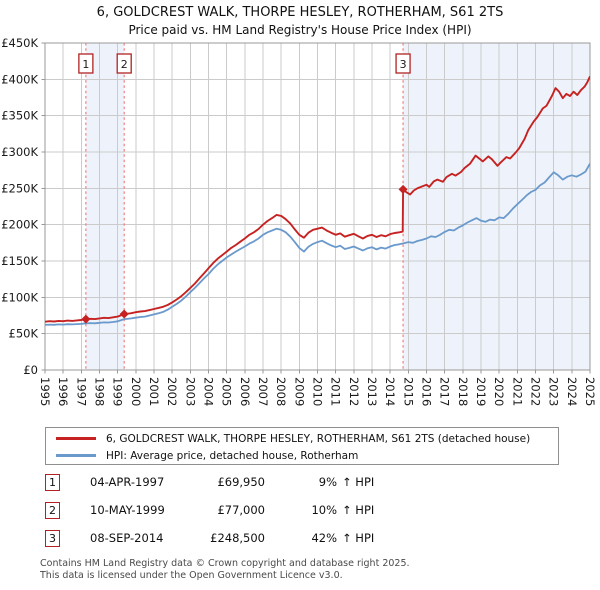 Image resolution: width=600 pixels, height=590 pixels. Describe the element at coordinates (244, 63) in the screenshot. I see `sale-number-badges: 1 2 3` at that location.